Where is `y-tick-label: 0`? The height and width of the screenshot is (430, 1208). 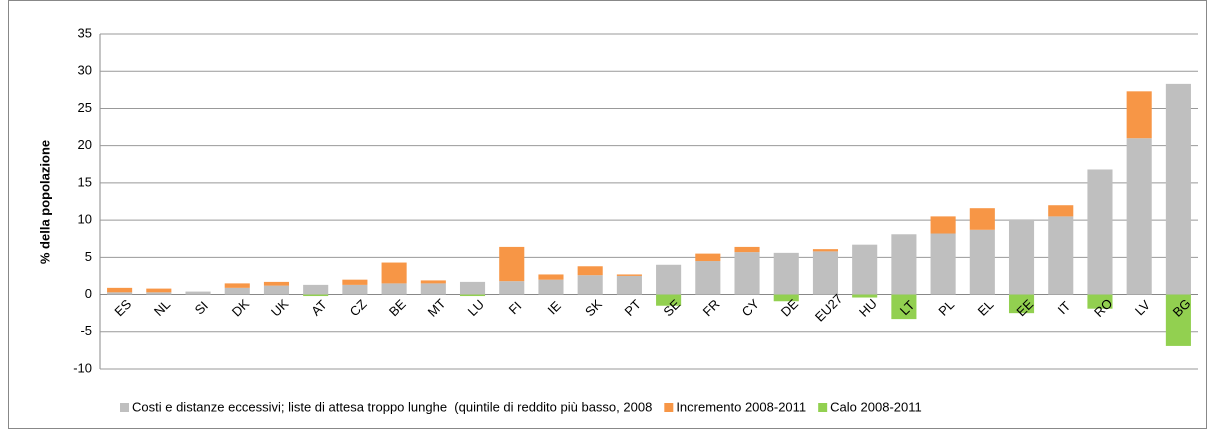 y-tick-label: 0 is located at coordinates (88, 293).